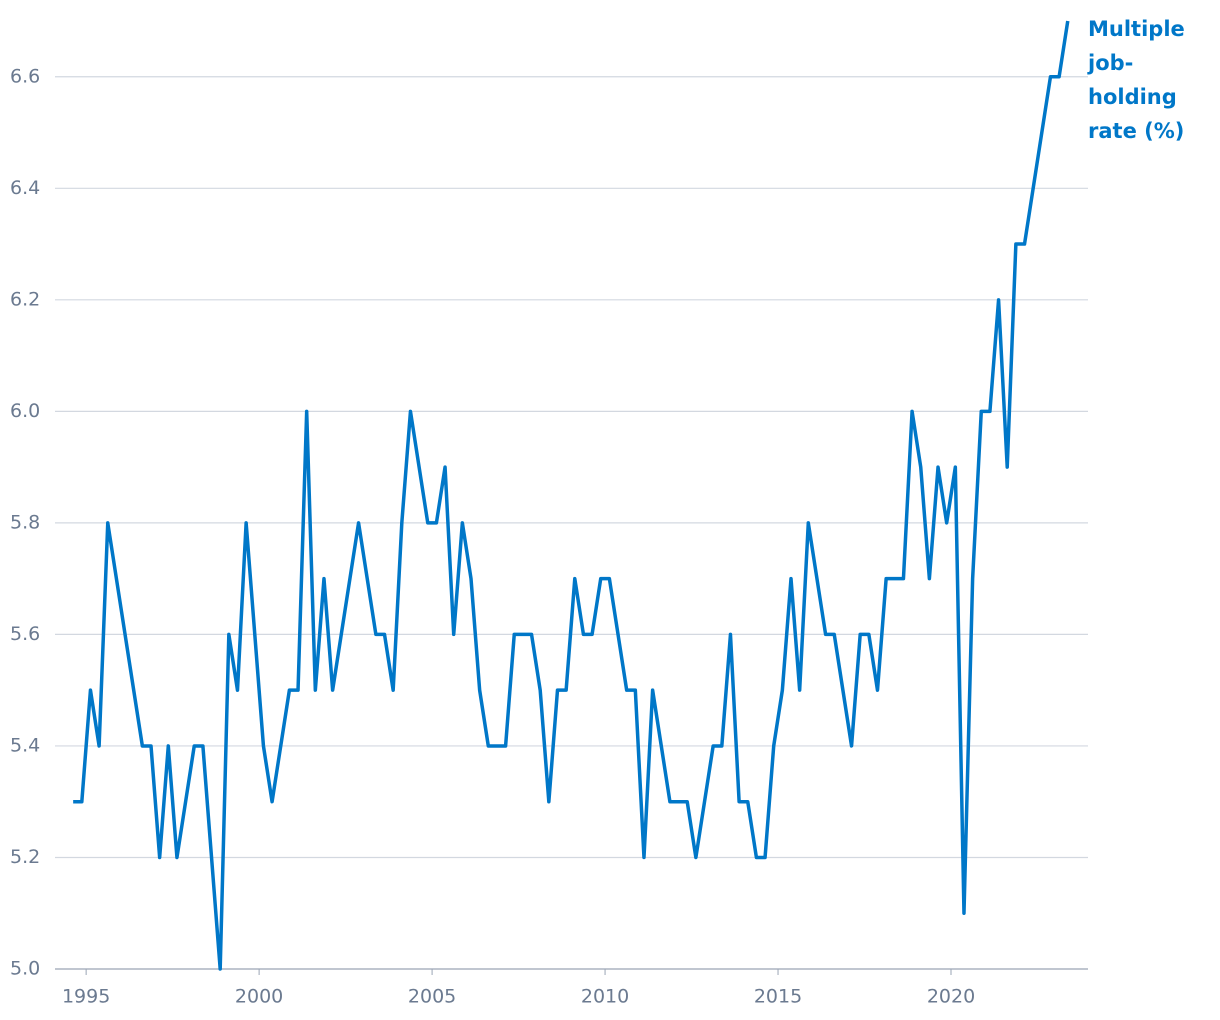 Image resolution: width=1220 pixels, height=1020 pixels. Describe the element at coordinates (259, 997) in the screenshot. I see `x-tick-label: 2000` at that location.